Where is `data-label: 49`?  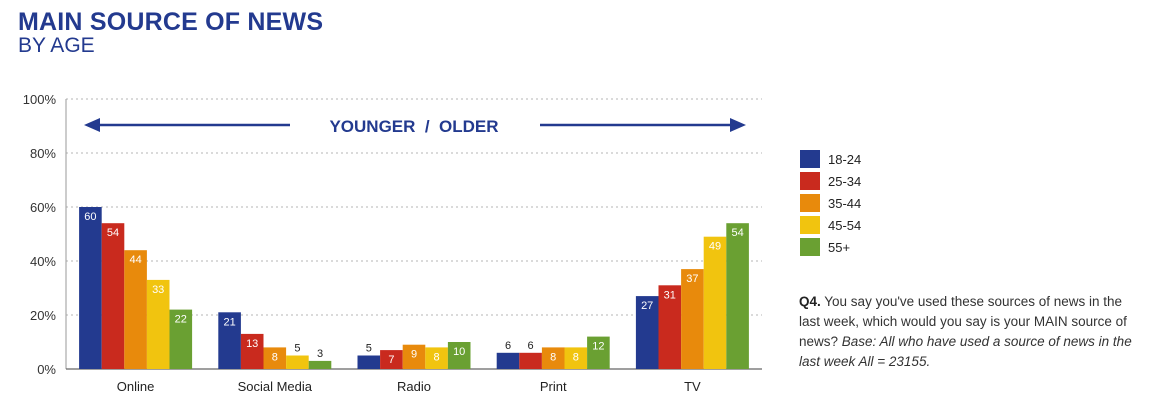
data-label: 49 is located at coordinates (715, 247).